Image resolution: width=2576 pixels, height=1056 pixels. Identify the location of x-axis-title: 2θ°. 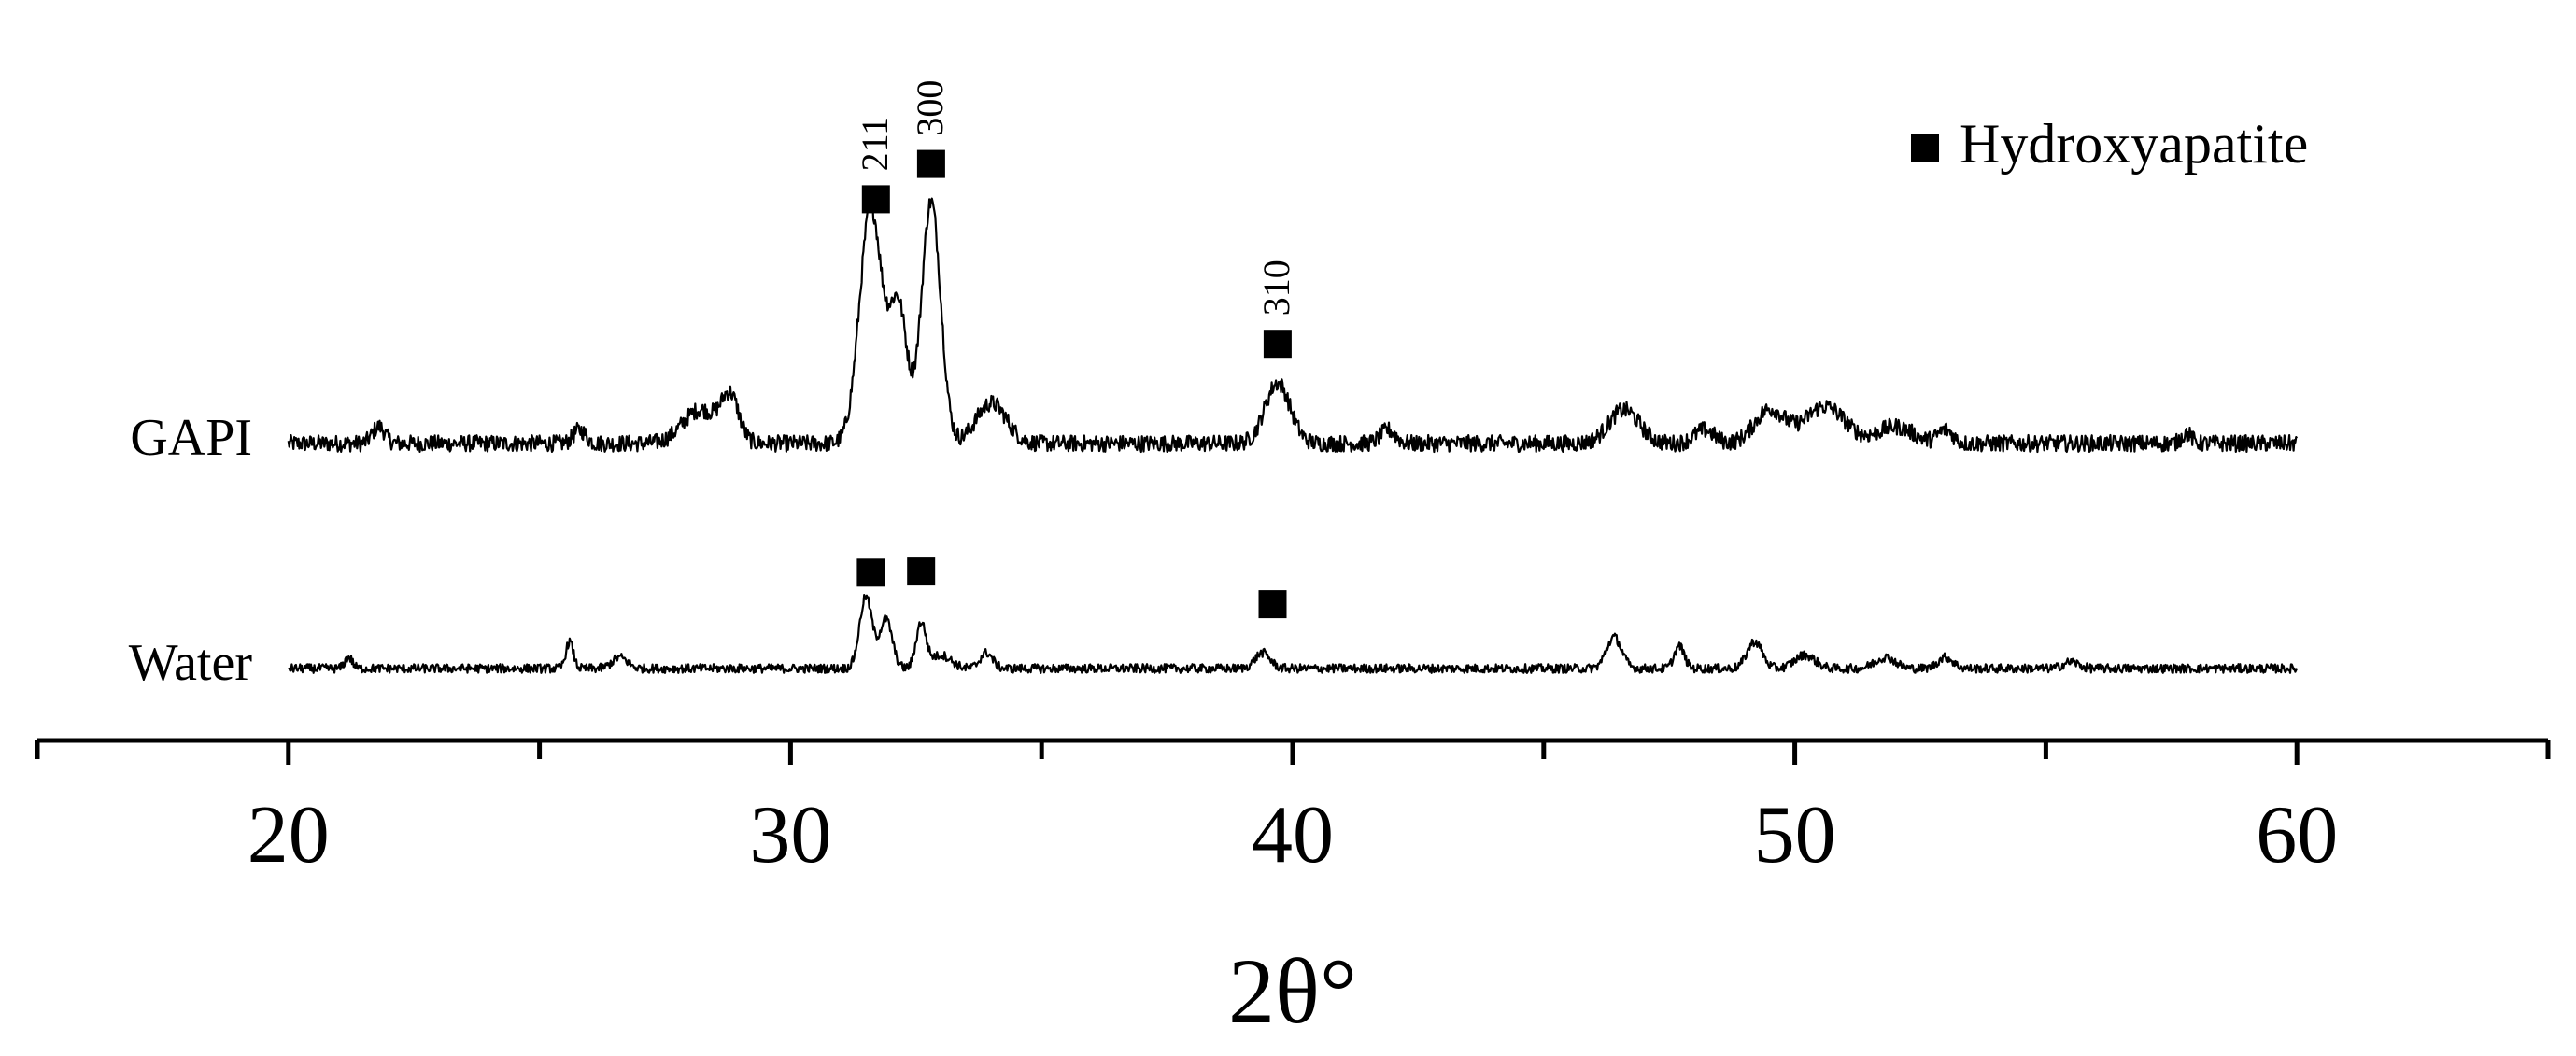
(1292, 991).